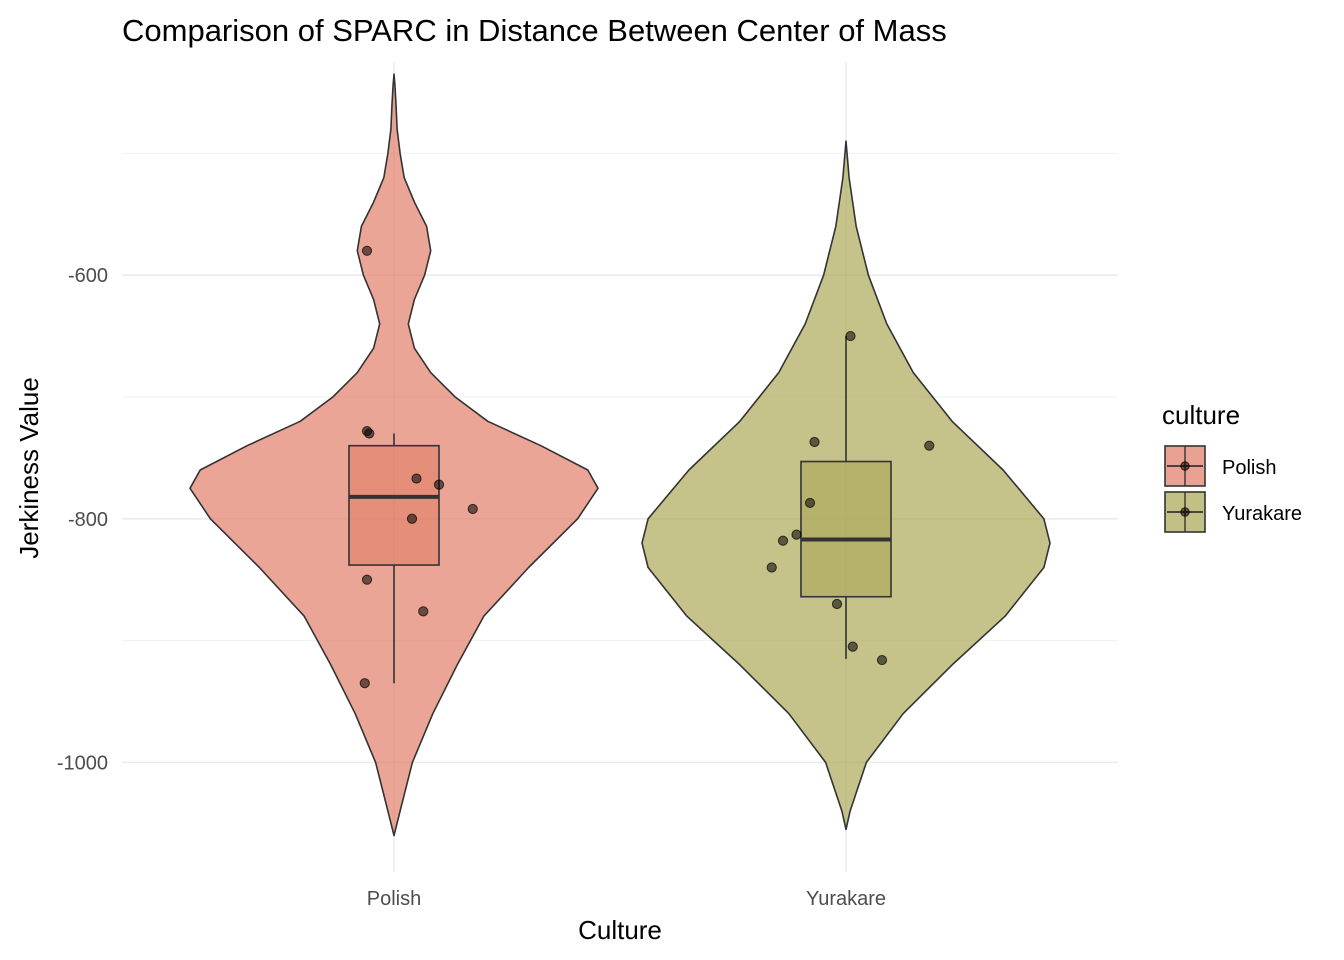 The image size is (1344, 960). I want to click on x-tick-label: Yurakare, so click(846, 899).